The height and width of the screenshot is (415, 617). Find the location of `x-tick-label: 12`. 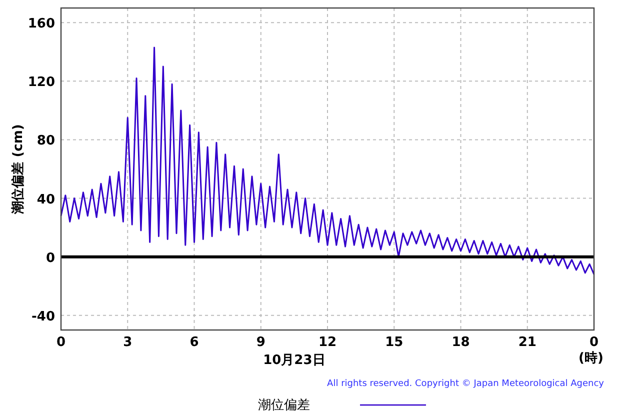

x-tick-label: 12 is located at coordinates (327, 342).